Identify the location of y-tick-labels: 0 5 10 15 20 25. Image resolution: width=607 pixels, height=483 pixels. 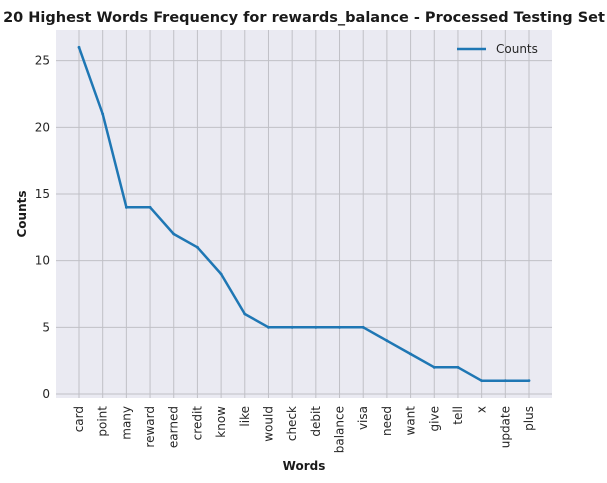
(42, 227).